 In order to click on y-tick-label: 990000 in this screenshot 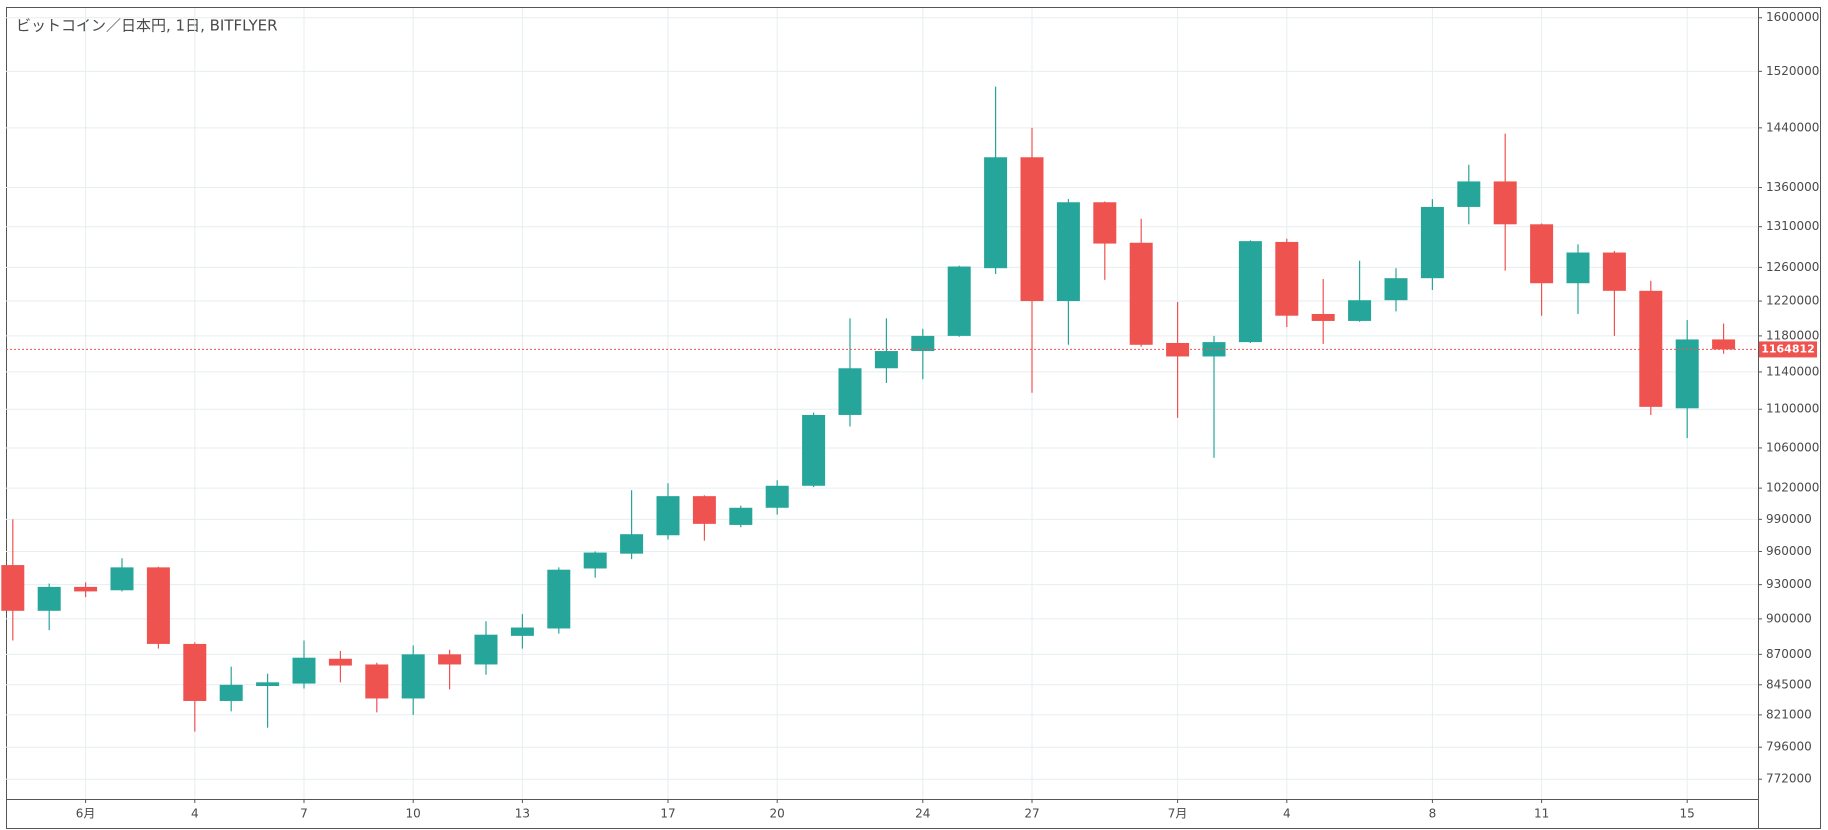, I will do `click(1789, 519)`.